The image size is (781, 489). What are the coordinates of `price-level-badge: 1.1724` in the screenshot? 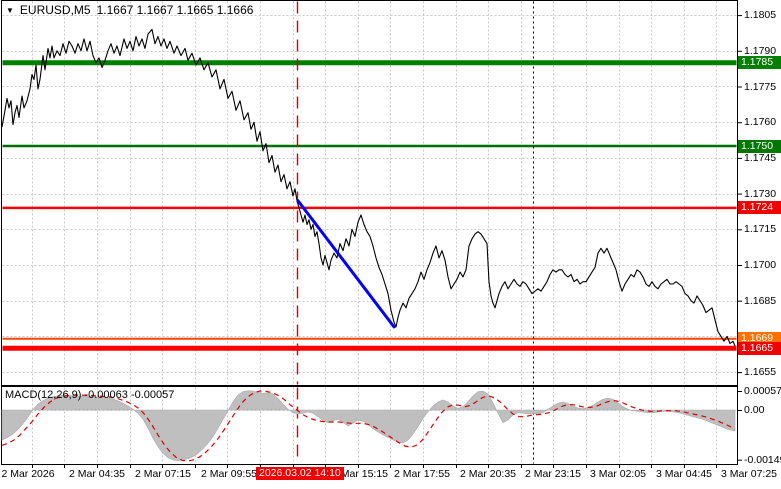 It's located at (759, 208).